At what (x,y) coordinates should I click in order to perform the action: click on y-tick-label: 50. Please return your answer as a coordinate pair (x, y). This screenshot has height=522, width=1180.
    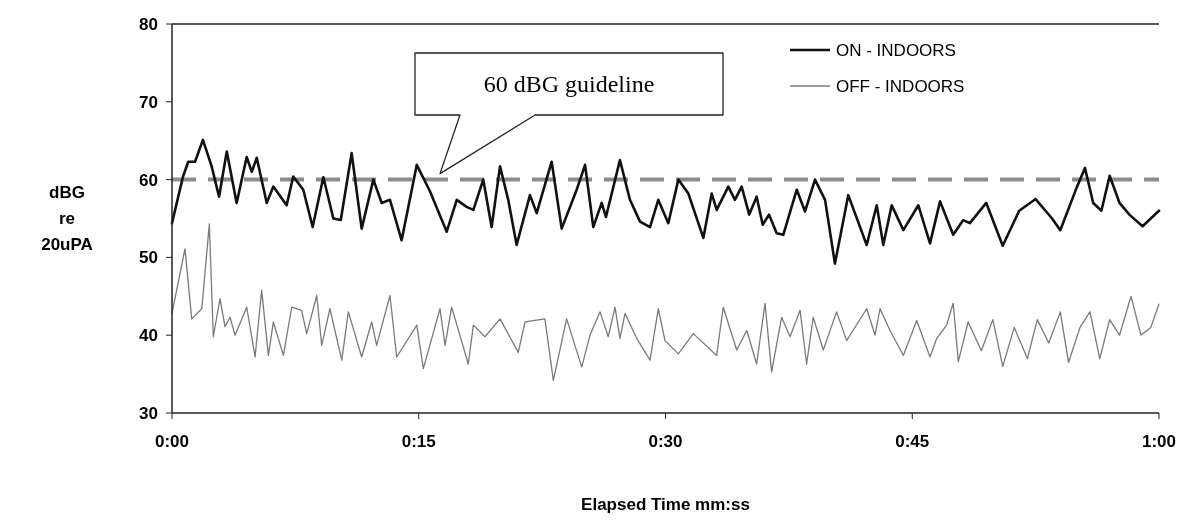
    Looking at the image, I should click on (148, 258).